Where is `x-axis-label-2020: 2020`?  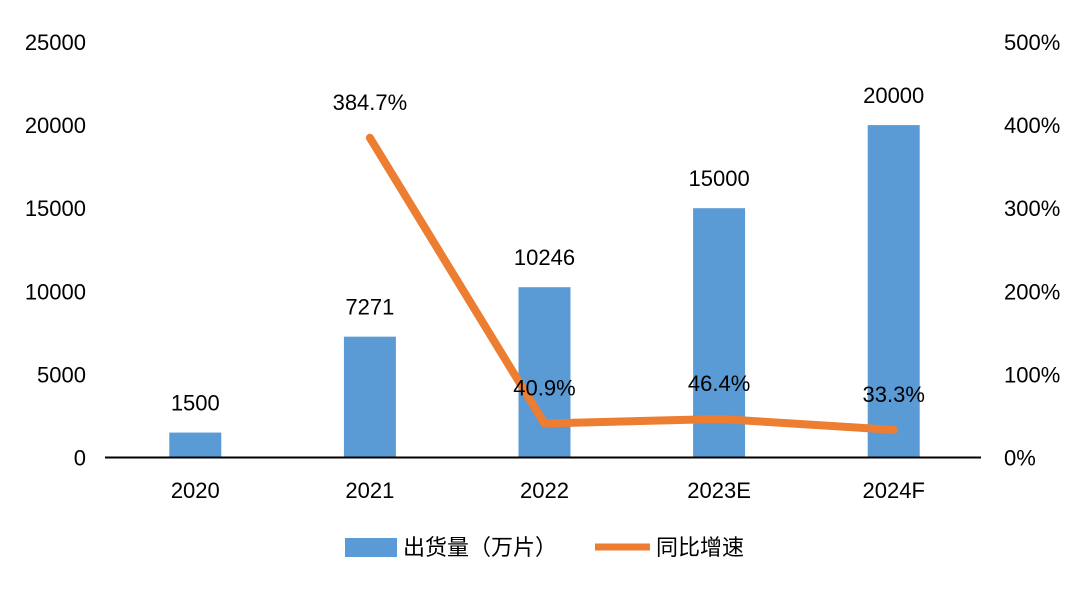 x-axis-label-2020: 2020 is located at coordinates (195, 490).